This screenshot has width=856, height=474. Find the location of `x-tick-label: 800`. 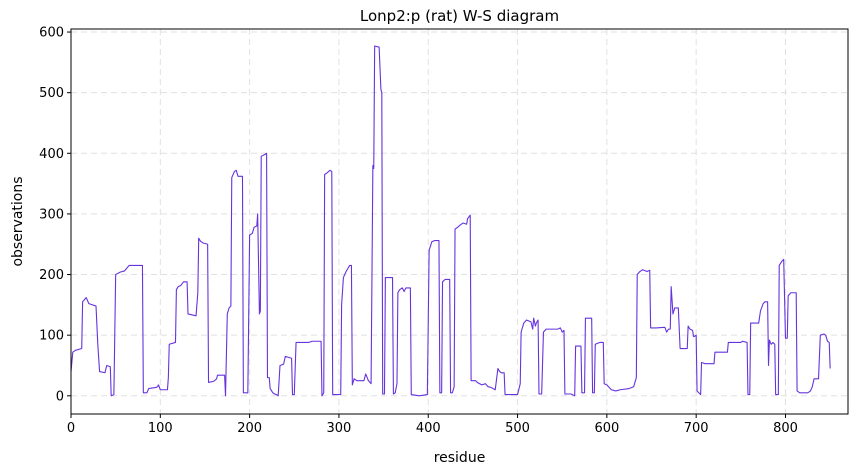

x-tick-label: 800 is located at coordinates (785, 428).